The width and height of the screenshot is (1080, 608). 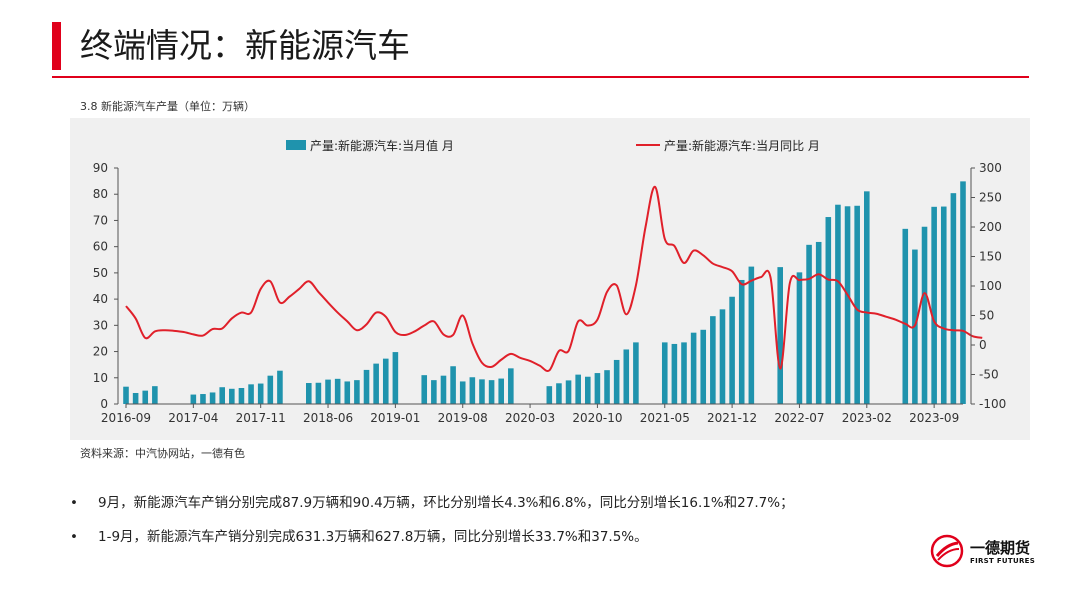 I want to click on y-right-tick-label: 150, so click(x=990, y=257).